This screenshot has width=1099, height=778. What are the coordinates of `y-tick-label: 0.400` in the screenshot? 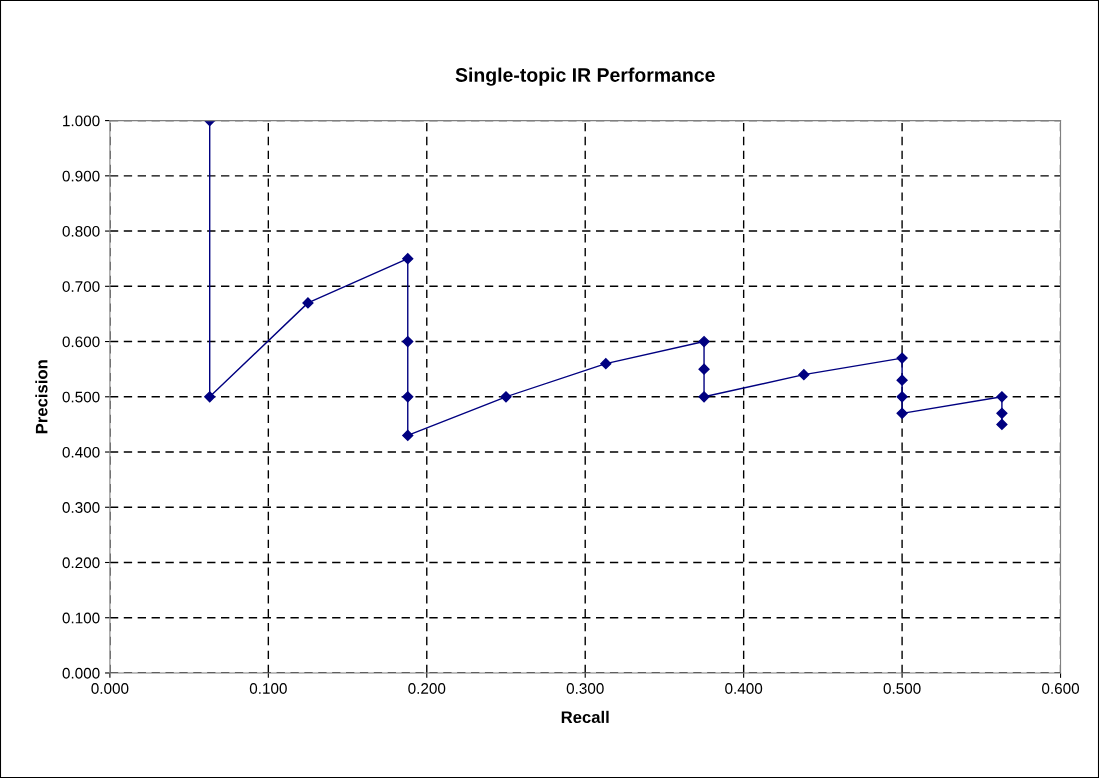 It's located at (81, 452).